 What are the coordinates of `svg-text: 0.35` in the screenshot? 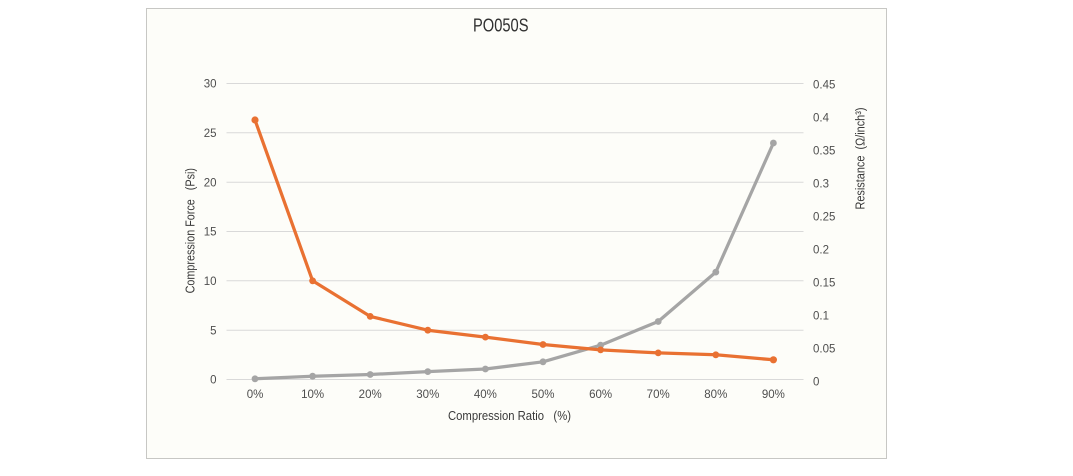 It's located at (824, 152).